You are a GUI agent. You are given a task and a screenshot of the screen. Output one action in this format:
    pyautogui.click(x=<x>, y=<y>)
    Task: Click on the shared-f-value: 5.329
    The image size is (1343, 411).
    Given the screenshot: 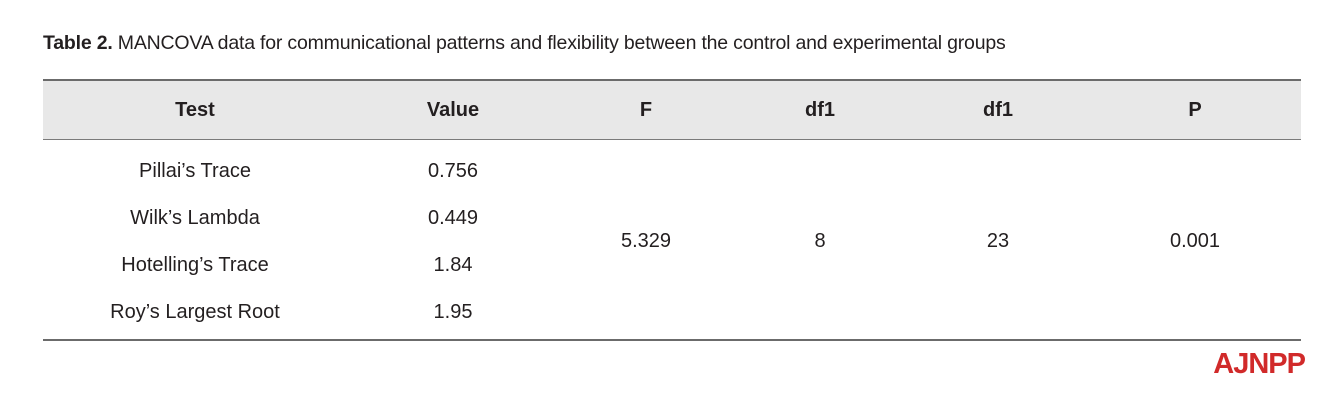 What is the action you would take?
    pyautogui.click(x=646, y=241)
    